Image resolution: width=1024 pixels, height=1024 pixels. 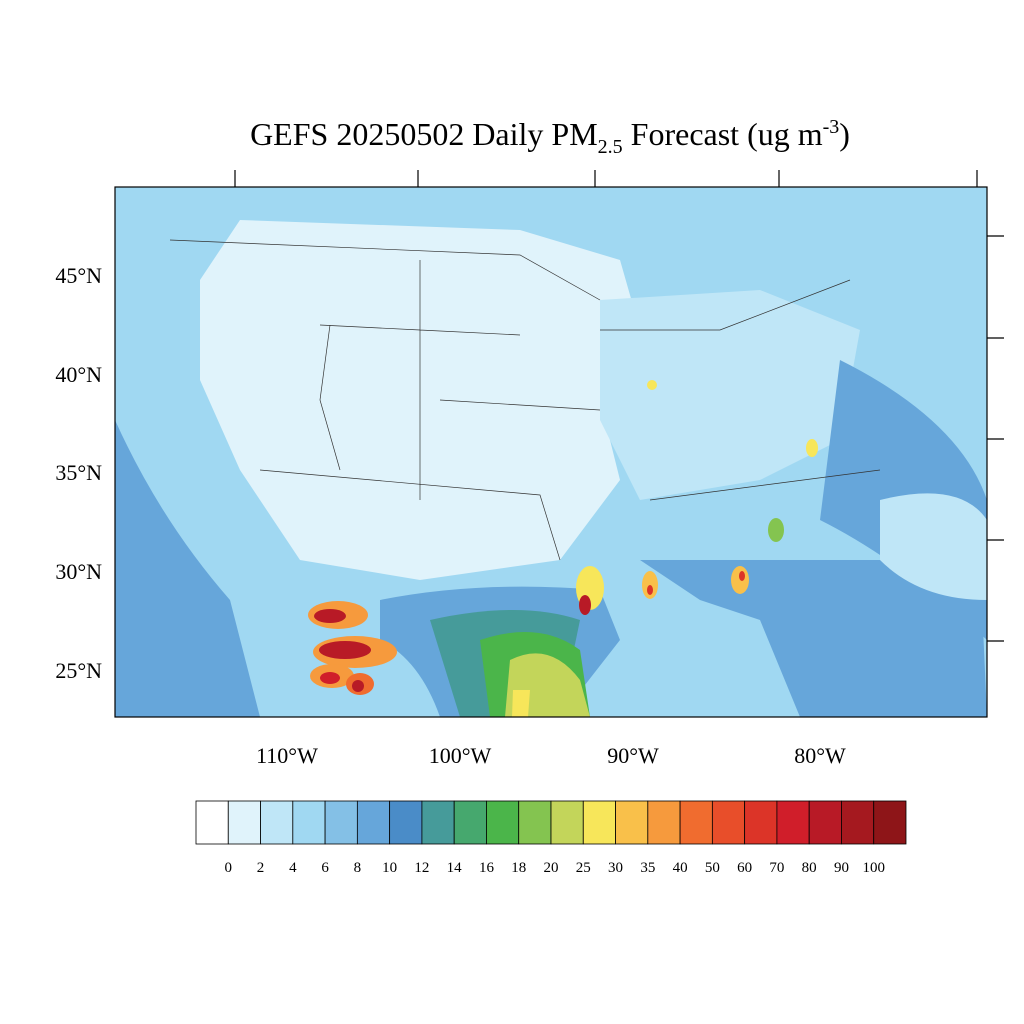 What do you see at coordinates (287, 755) in the screenshot?
I see `lon-label: 110°W` at bounding box center [287, 755].